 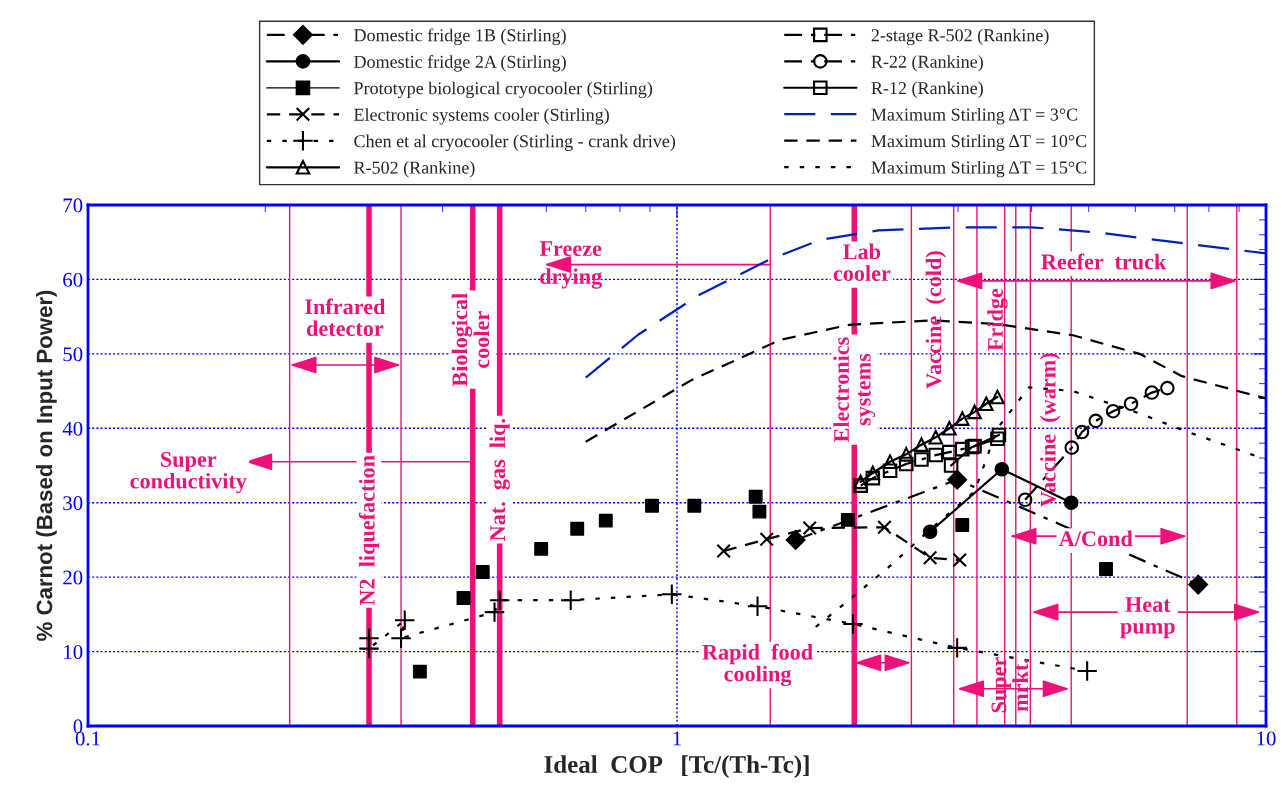 What do you see at coordinates (73, 651) in the screenshot?
I see `y-tick-label: 10` at bounding box center [73, 651].